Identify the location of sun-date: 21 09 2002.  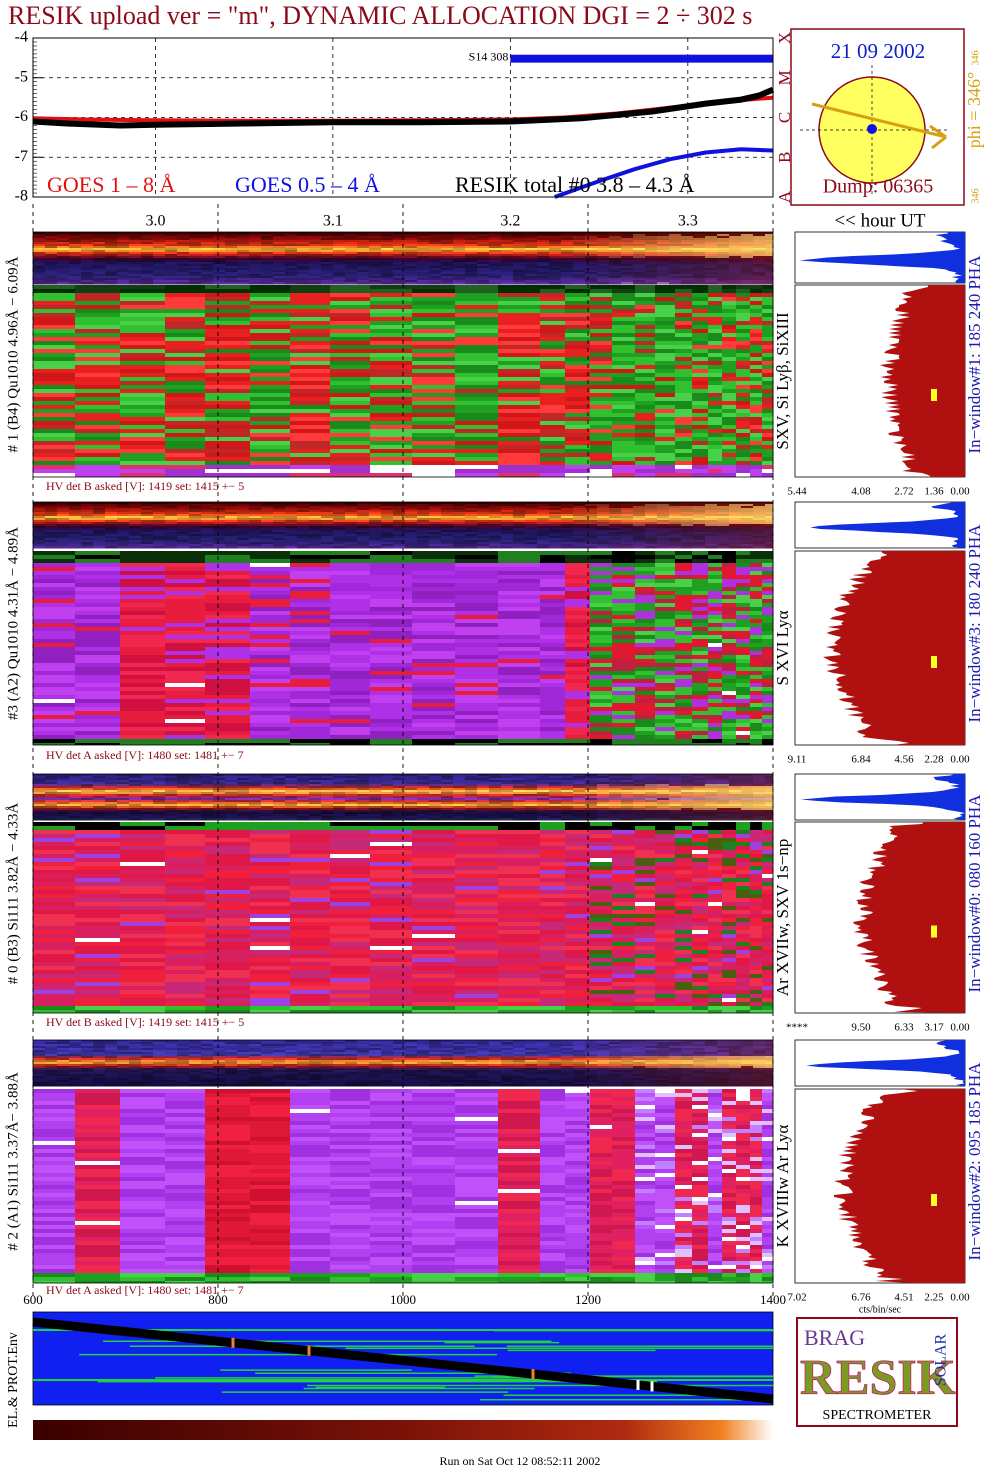
(878, 51).